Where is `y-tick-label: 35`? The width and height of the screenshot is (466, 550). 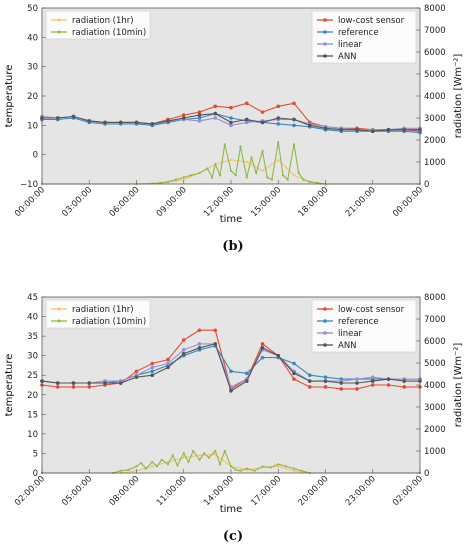 y-tick-label: 35 is located at coordinates (32, 337).